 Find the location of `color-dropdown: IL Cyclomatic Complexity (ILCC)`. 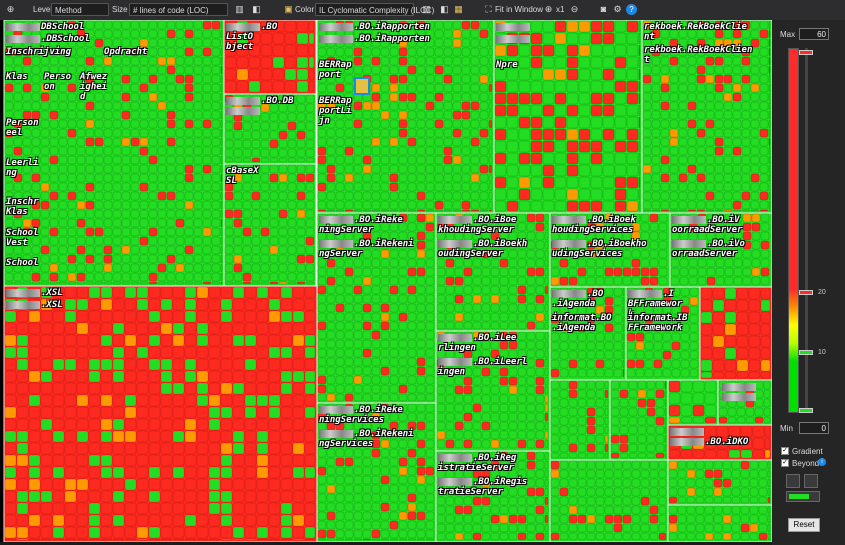

color-dropdown: IL Cyclomatic Complexity (ILCC) is located at coordinates (374, 9).